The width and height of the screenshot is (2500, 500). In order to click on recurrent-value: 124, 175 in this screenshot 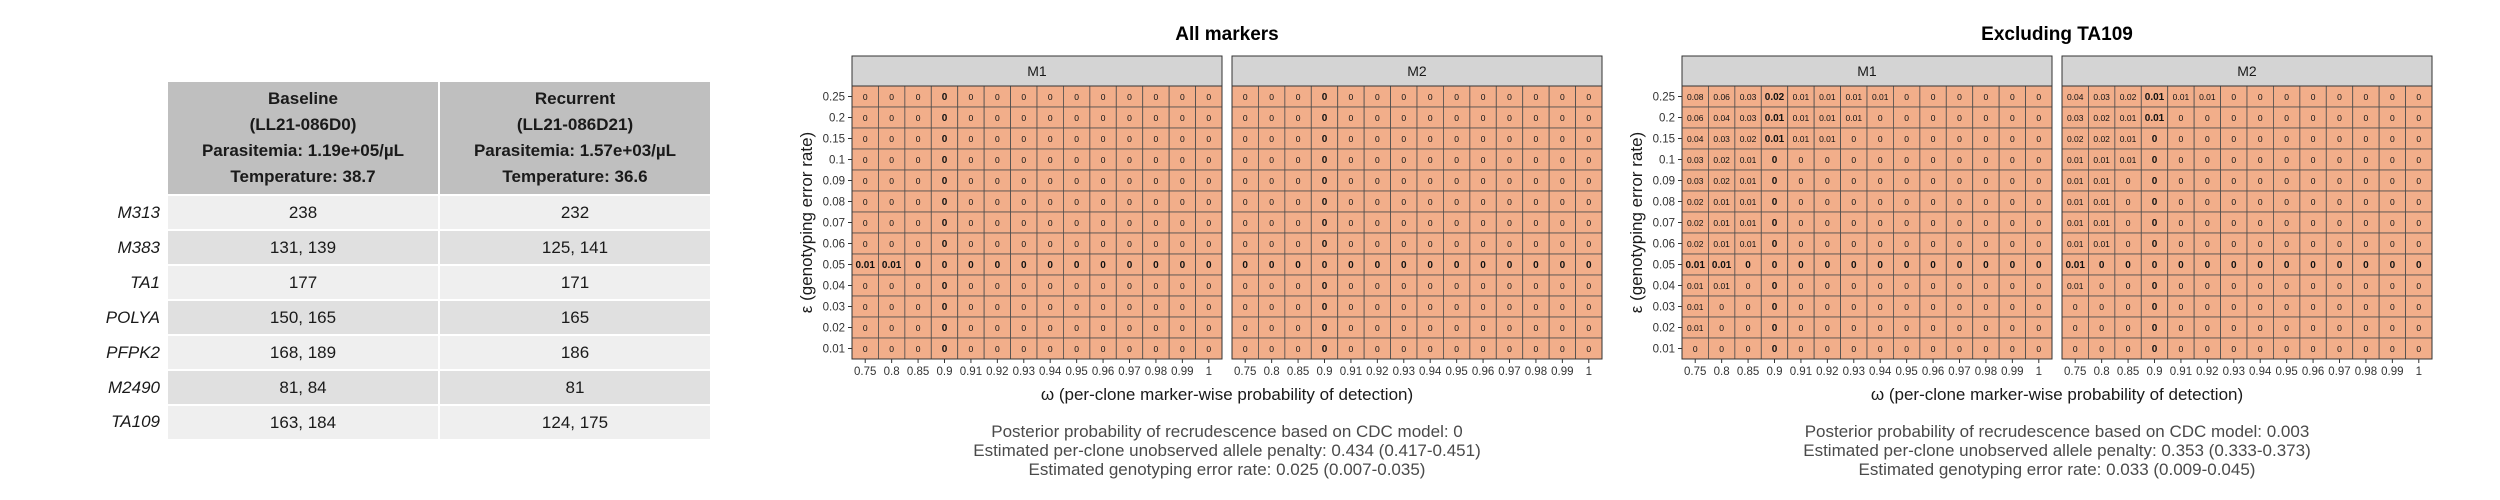, I will do `click(574, 421)`.